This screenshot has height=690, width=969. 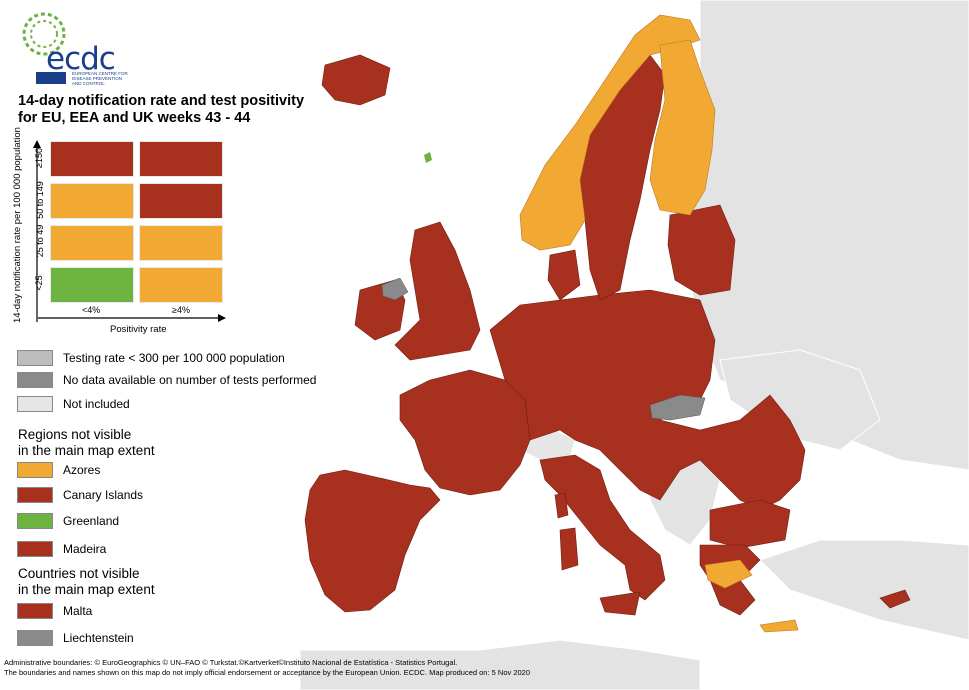 What do you see at coordinates (677, 407) in the screenshot?
I see `slovakia` at bounding box center [677, 407].